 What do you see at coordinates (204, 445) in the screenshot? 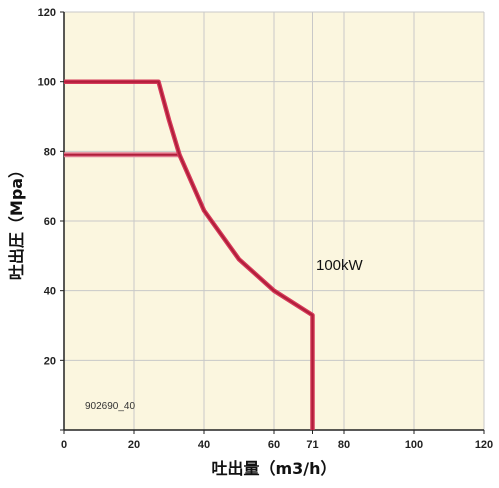
I see `x-tick-label: 40` at bounding box center [204, 445].